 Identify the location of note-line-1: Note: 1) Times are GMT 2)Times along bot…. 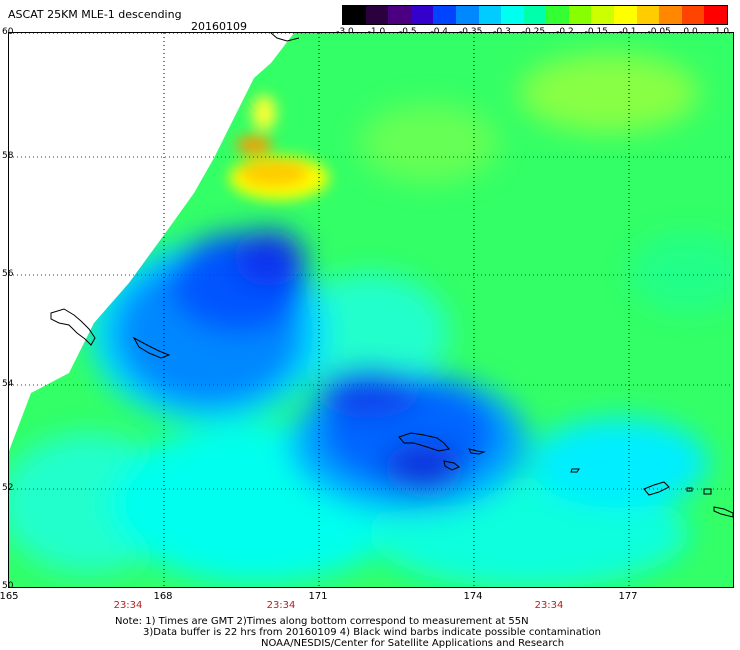
(322, 621).